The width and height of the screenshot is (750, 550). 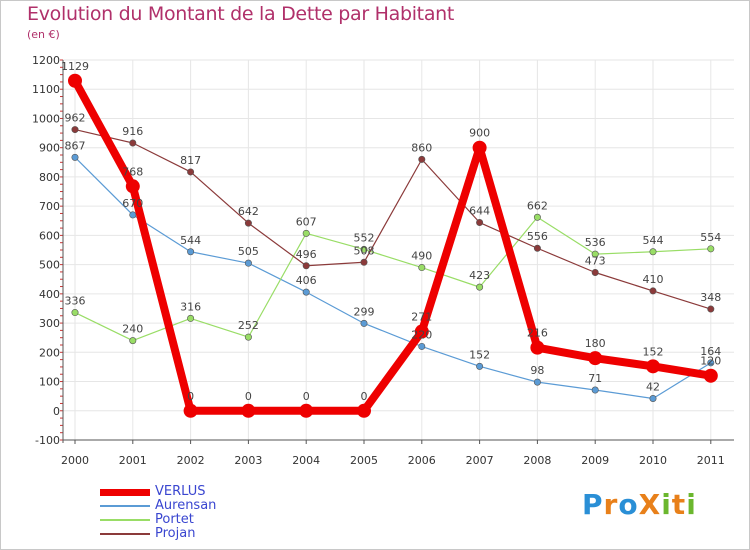 What do you see at coordinates (364, 311) in the screenshot?
I see `data-label-aurensan: 299` at bounding box center [364, 311].